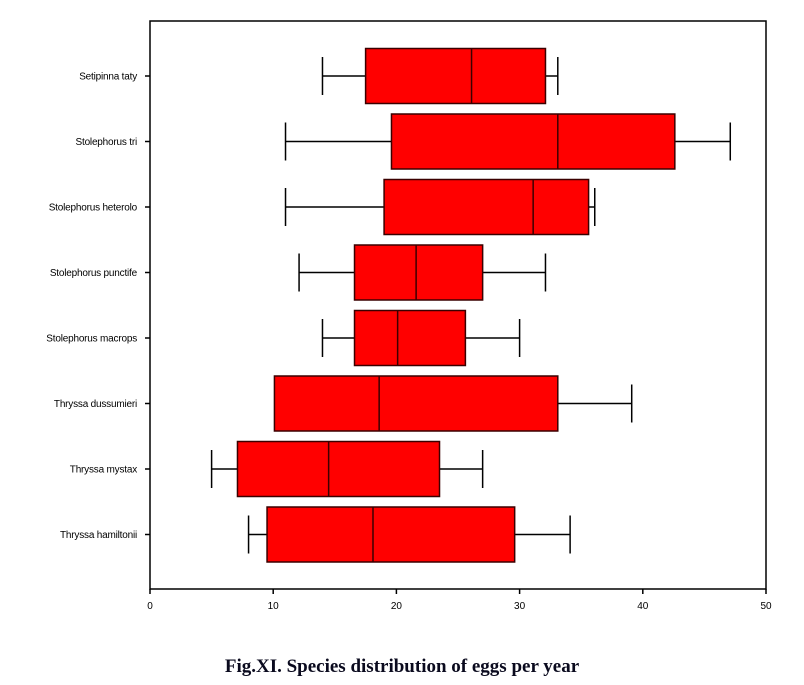 The height and width of the screenshot is (685, 804). I want to click on y-tick-label: Stolephorus tri, so click(106, 142).